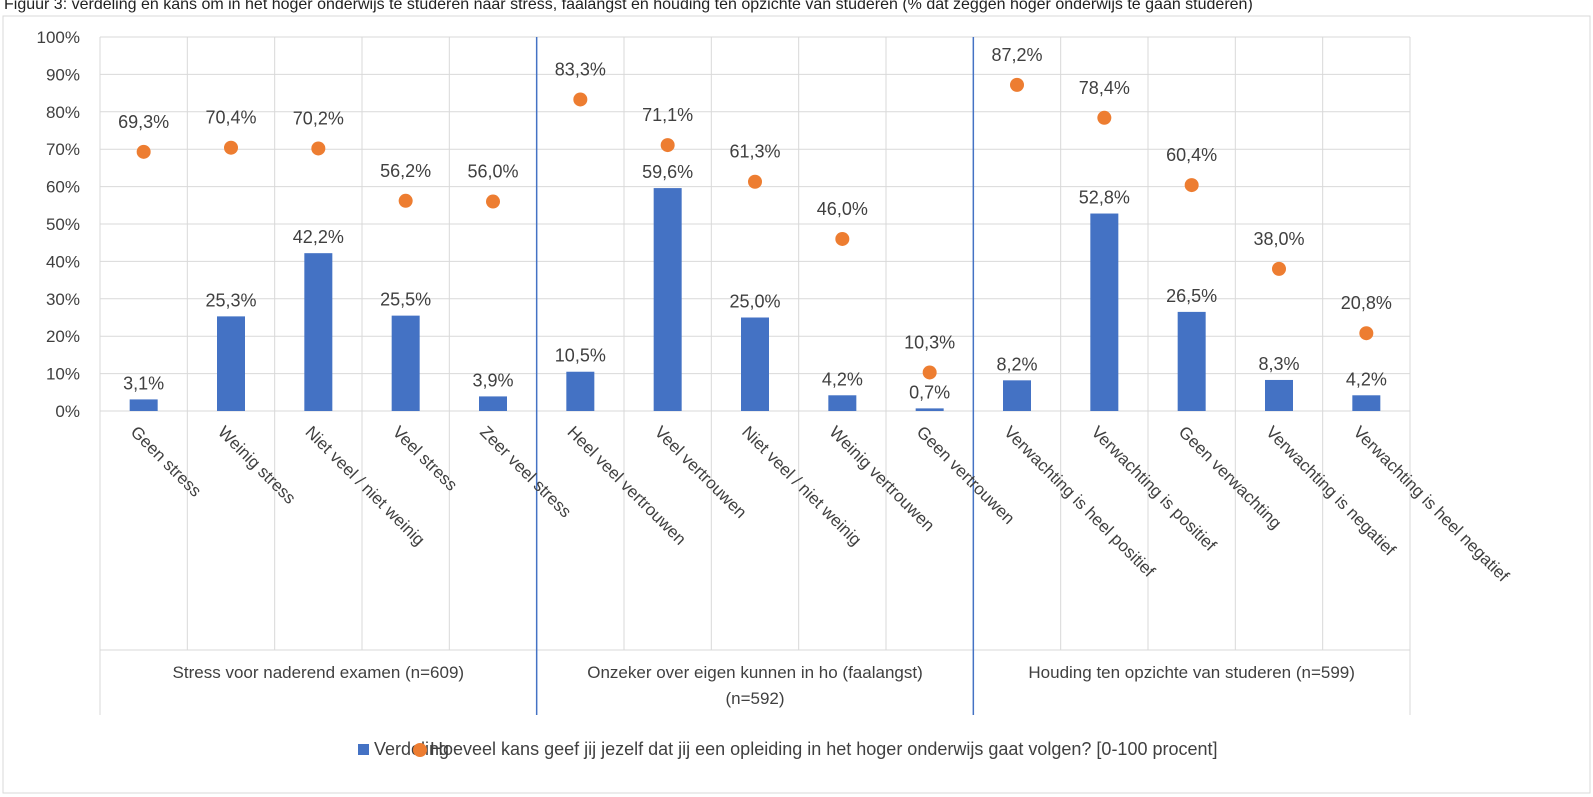 The width and height of the screenshot is (1593, 797). What do you see at coordinates (420, 750) in the screenshot?
I see `legend-swatch-marker` at bounding box center [420, 750].